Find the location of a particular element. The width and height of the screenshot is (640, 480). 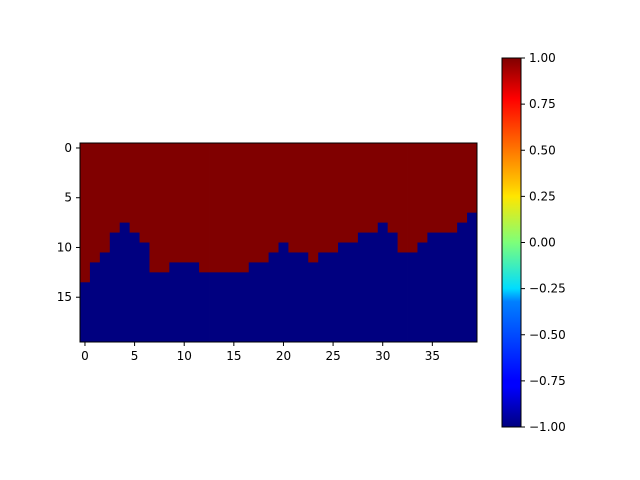

colorbar-tick-label: 0.25 is located at coordinates (542, 196).